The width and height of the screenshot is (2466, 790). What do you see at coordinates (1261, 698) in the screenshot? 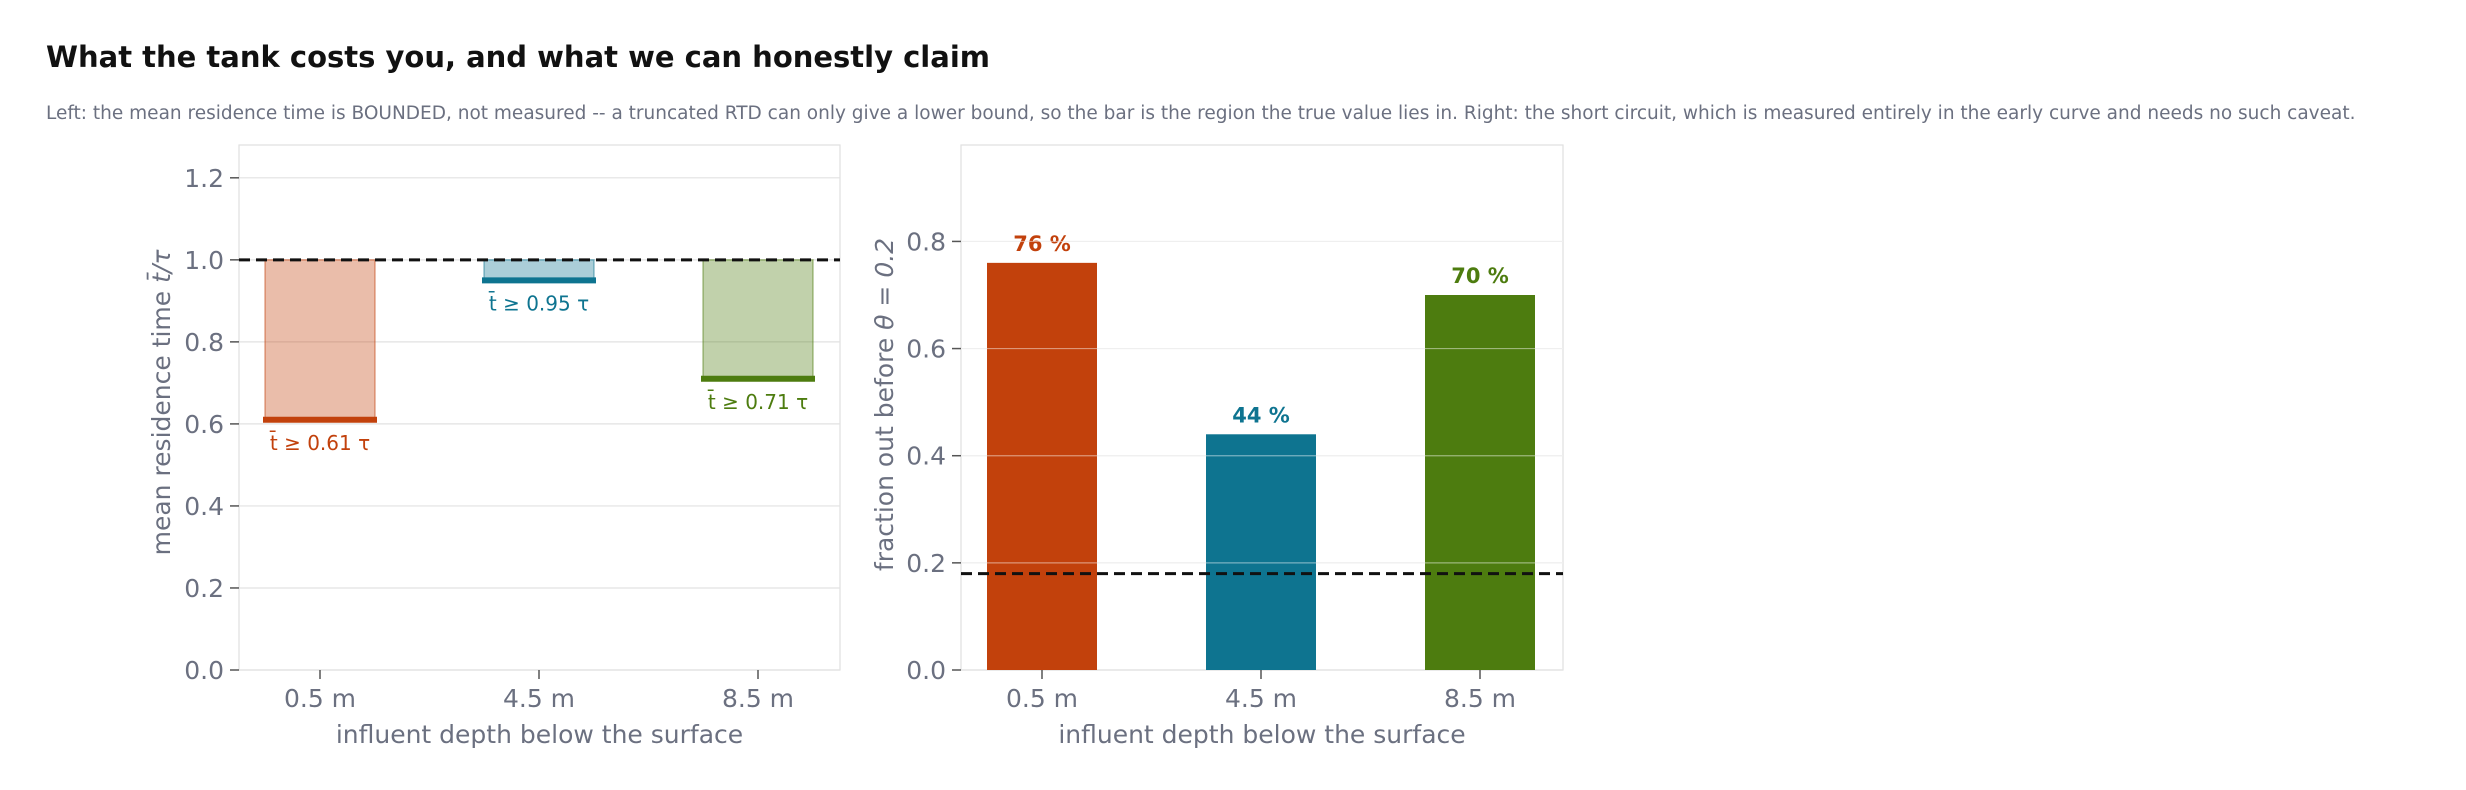
I see `right-xtick-label: 4.5 m` at bounding box center [1261, 698].